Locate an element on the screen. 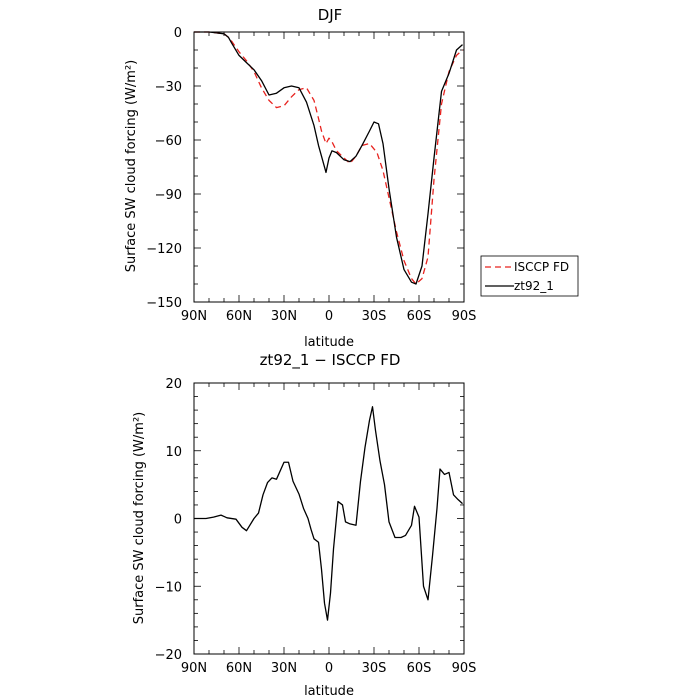 Image resolution: width=700 pixels, height=700 pixels. top-y-tick-label: −90 is located at coordinates (168, 195).